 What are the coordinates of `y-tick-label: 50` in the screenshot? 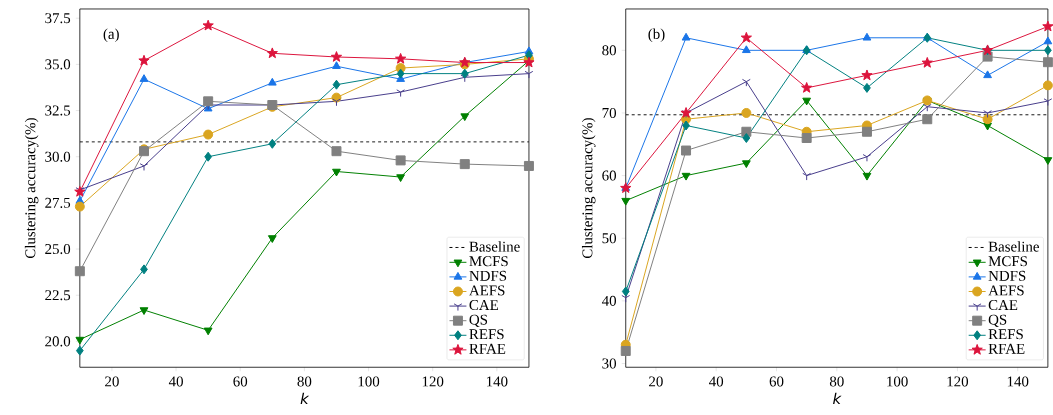 It's located at (609, 238).